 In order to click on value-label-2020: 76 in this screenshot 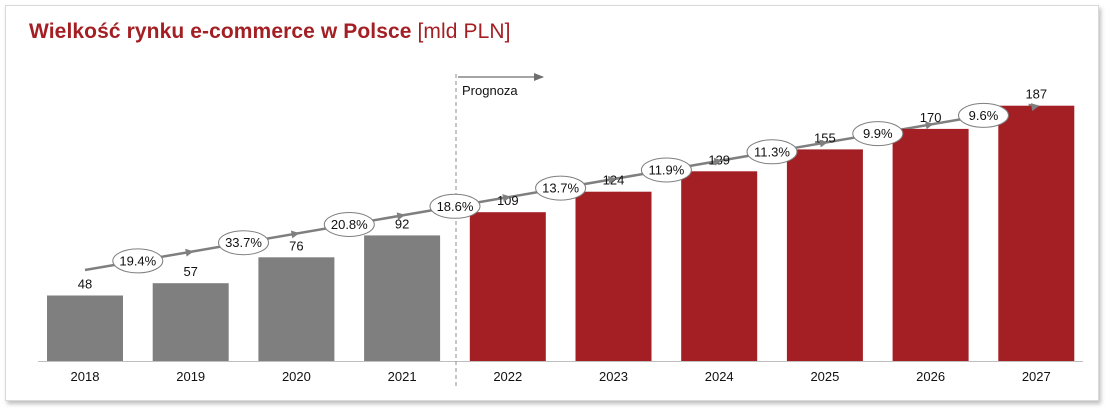, I will do `click(296, 245)`.